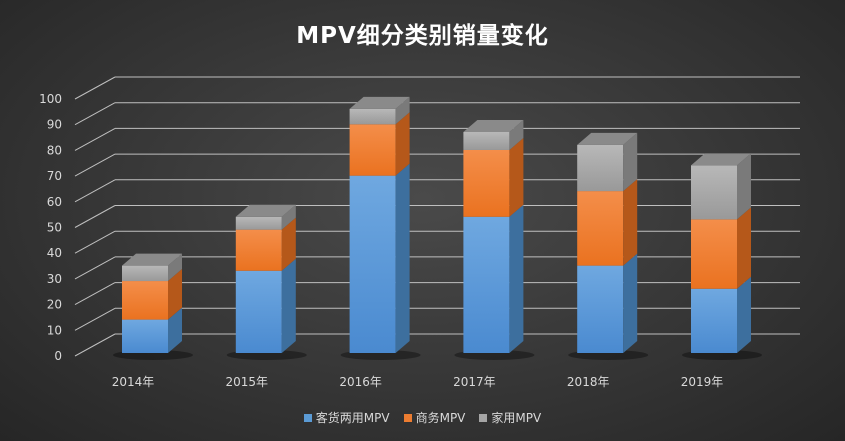  I want to click on bar-segment-0-2014年, so click(145, 336).